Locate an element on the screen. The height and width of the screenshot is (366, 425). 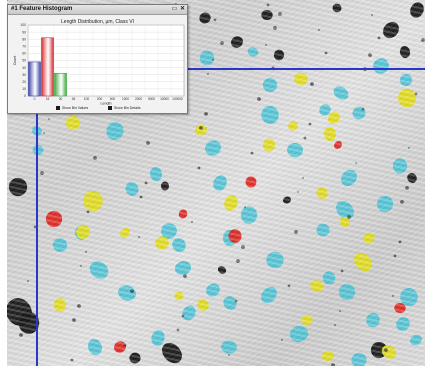
horizontal-guide-line is located at coordinates (216, 69).